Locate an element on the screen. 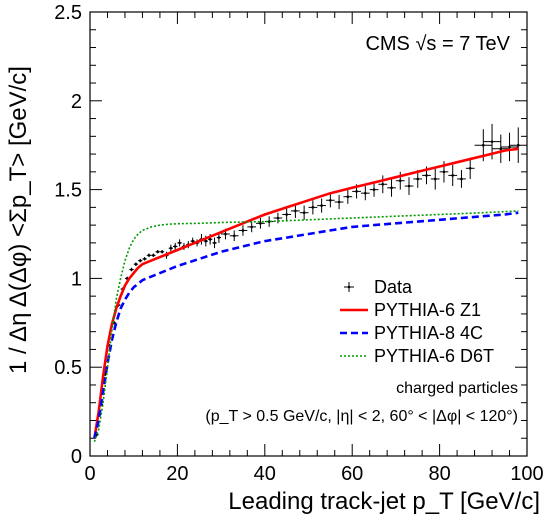 Image resolution: width=548 pixels, height=528 pixels. legend-entry-1: PYTHIA-8 4C is located at coordinates (411, 333).